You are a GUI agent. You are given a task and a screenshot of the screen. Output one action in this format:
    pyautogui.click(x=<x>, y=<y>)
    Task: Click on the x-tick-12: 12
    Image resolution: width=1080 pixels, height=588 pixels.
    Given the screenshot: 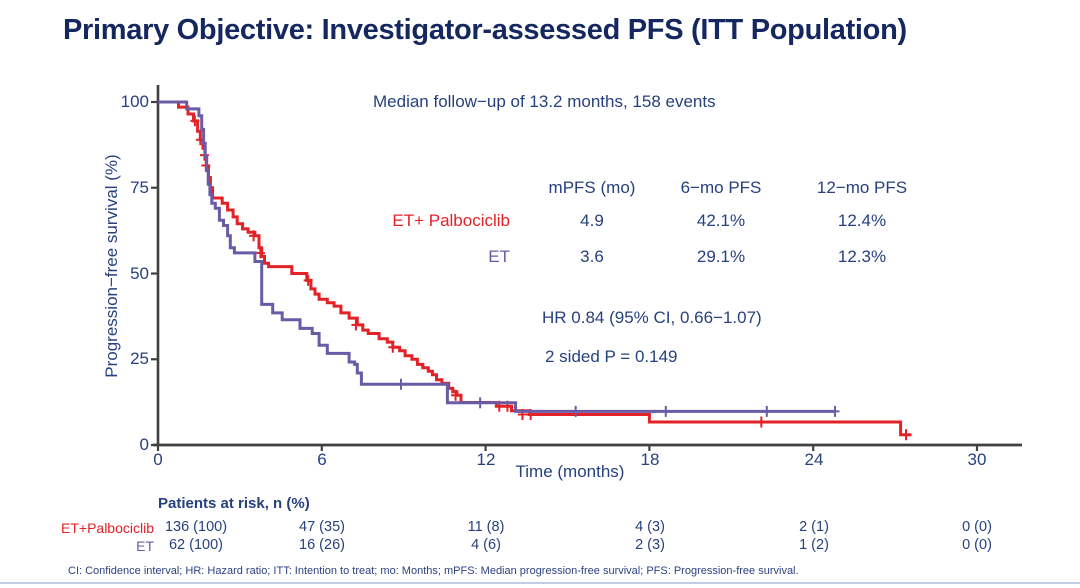 What is the action you would take?
    pyautogui.click(x=486, y=459)
    